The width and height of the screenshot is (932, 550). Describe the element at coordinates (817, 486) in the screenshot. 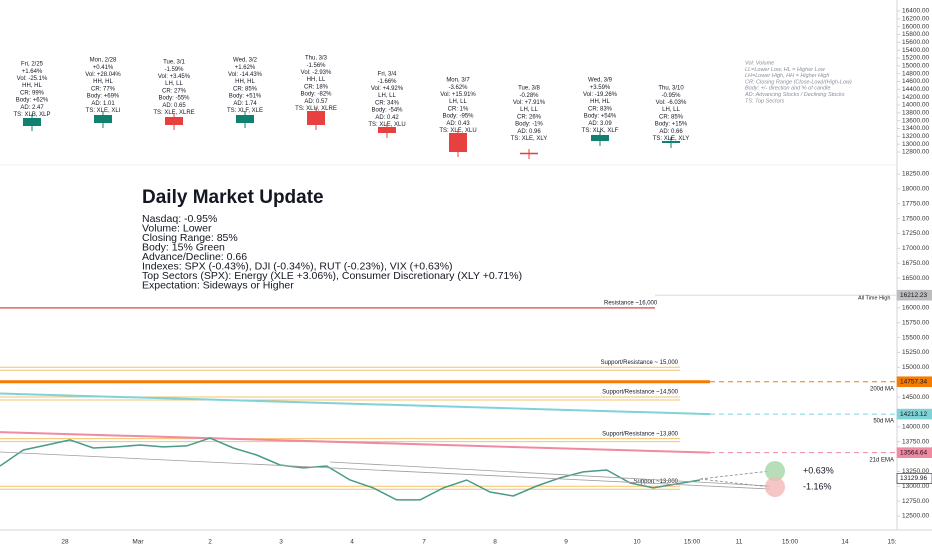

I see `projection-label: -1.16%` at that location.